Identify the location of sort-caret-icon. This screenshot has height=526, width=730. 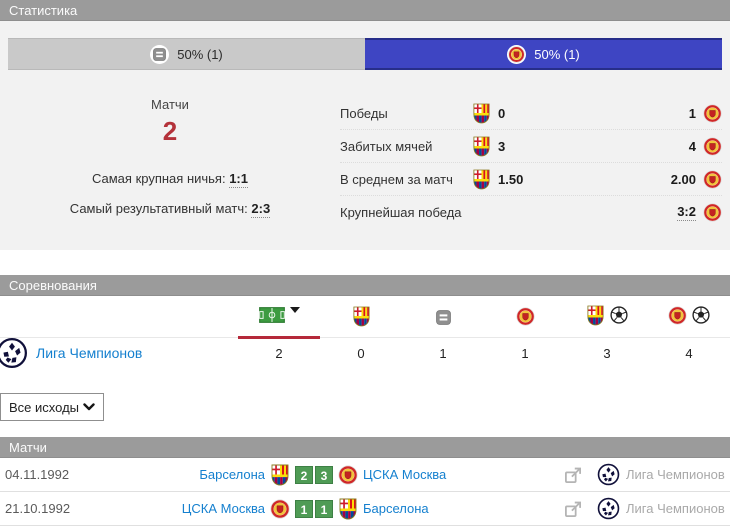
(294, 310).